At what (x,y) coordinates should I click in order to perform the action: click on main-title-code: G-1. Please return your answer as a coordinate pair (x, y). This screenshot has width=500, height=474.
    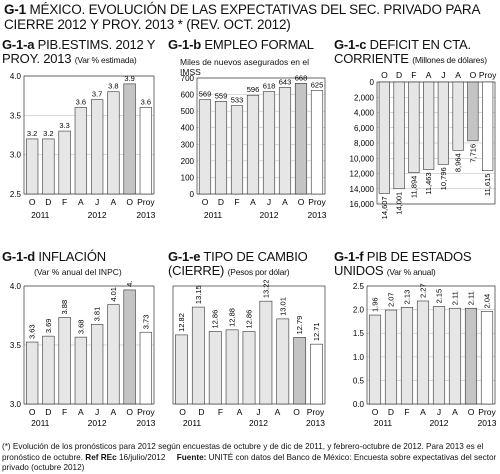
    Looking at the image, I should click on (15, 9).